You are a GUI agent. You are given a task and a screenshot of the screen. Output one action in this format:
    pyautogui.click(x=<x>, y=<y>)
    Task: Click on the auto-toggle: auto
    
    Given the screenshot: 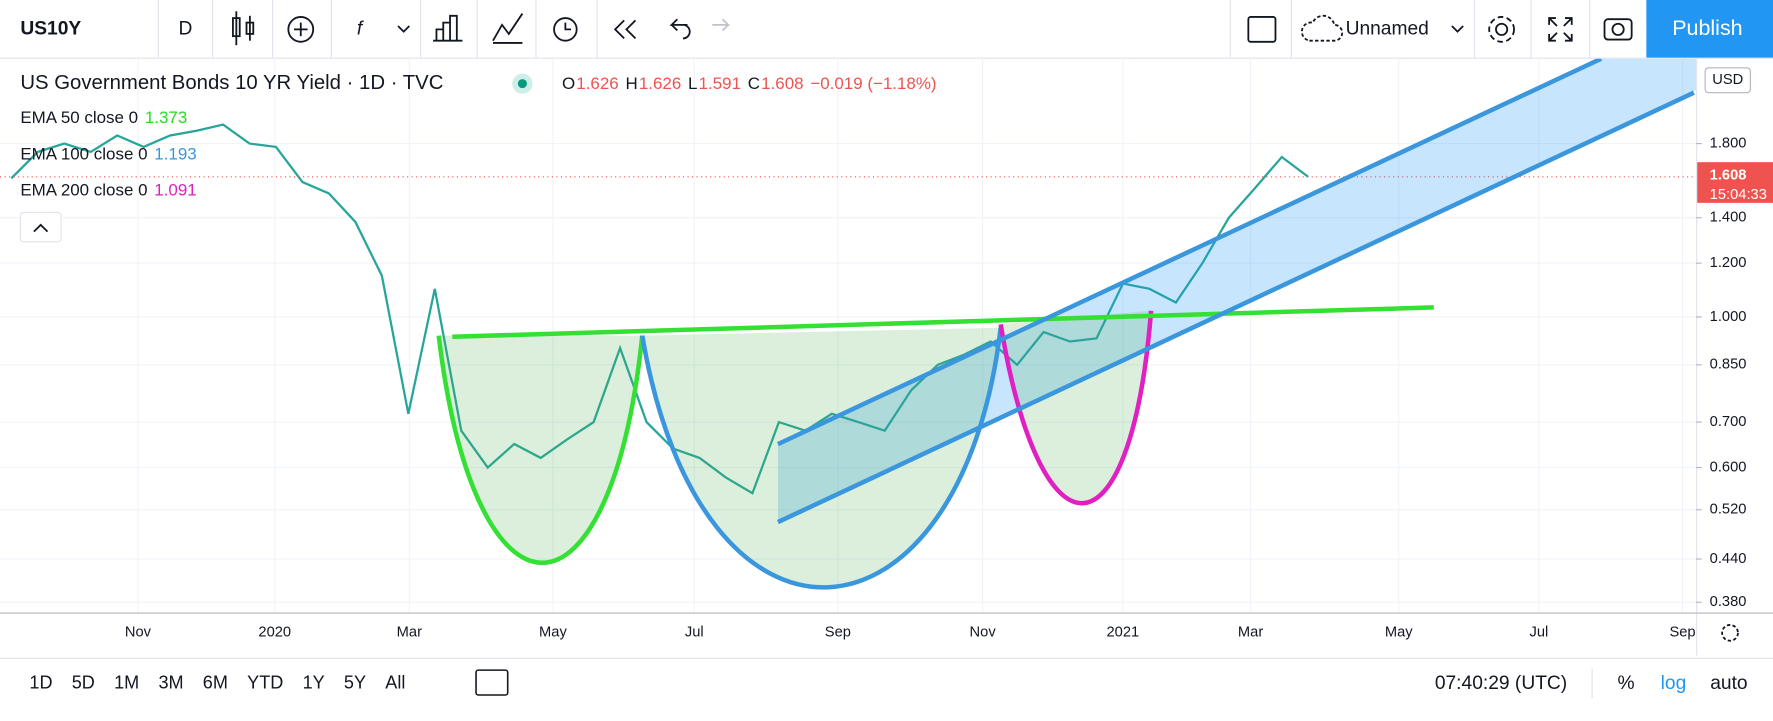 What is the action you would take?
    pyautogui.click(x=1728, y=683)
    